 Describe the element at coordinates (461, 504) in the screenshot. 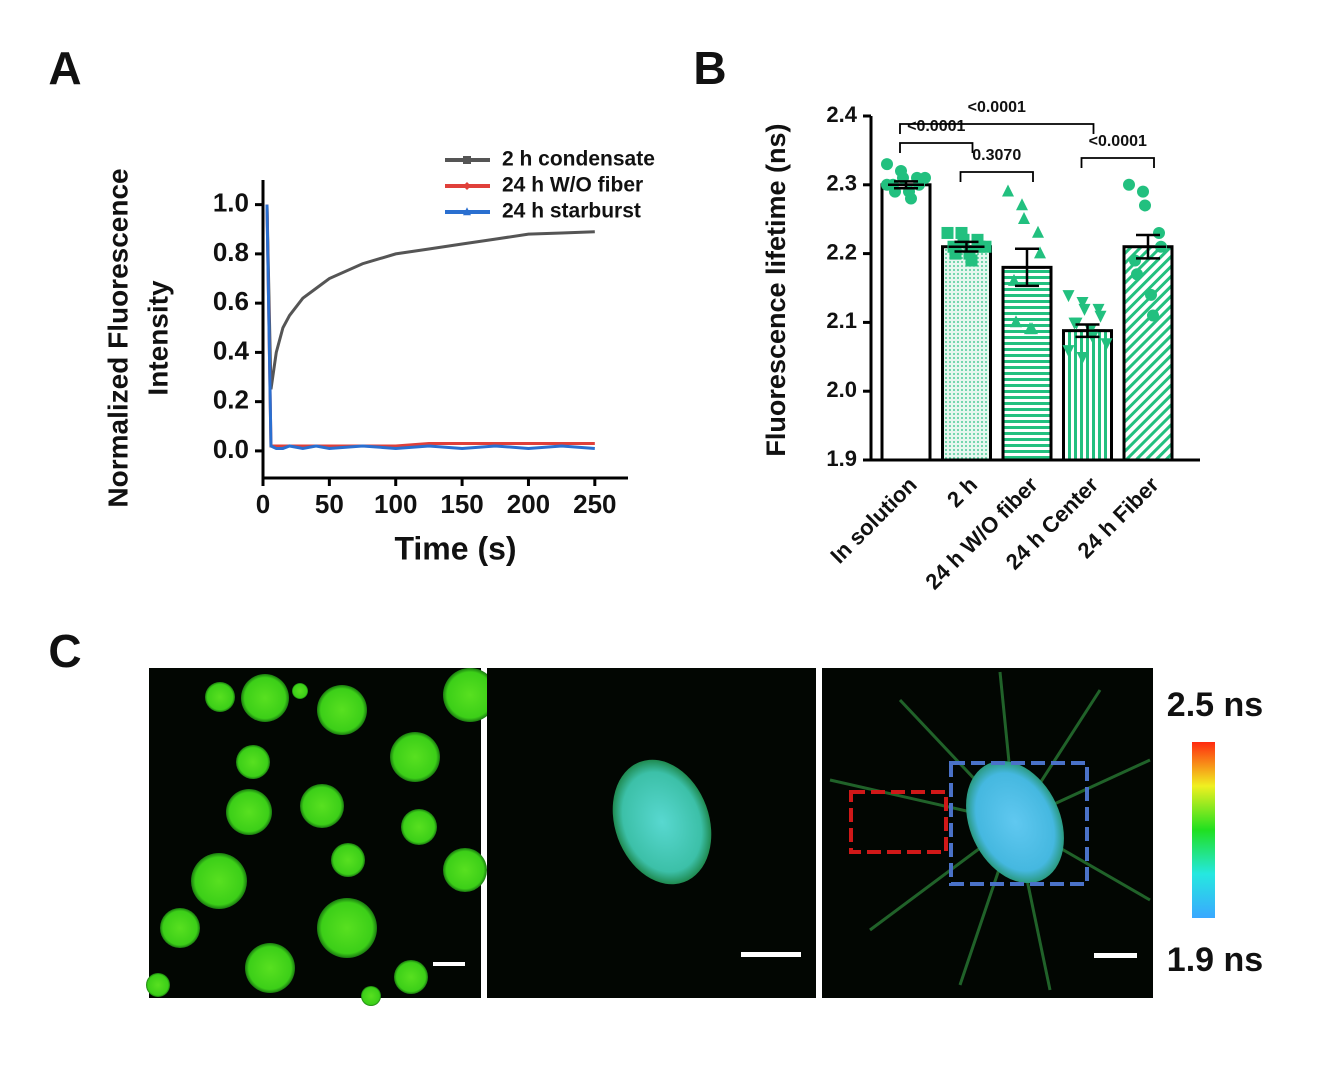

I see `x-tick-label: 150` at that location.